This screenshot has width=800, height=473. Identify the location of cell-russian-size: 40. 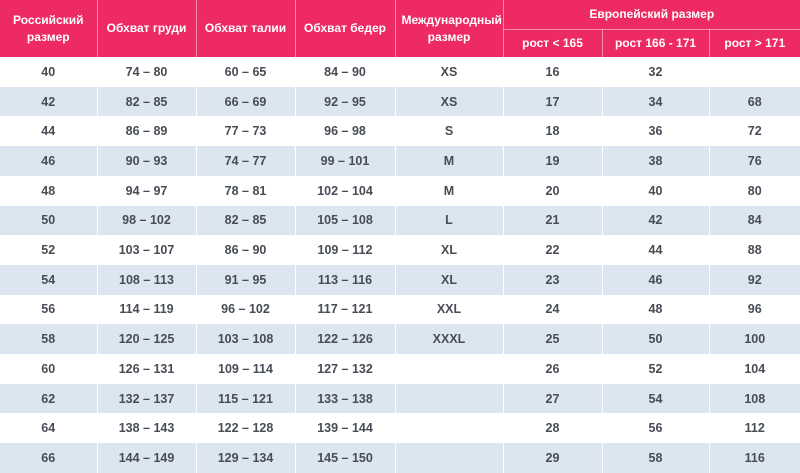
(49, 72).